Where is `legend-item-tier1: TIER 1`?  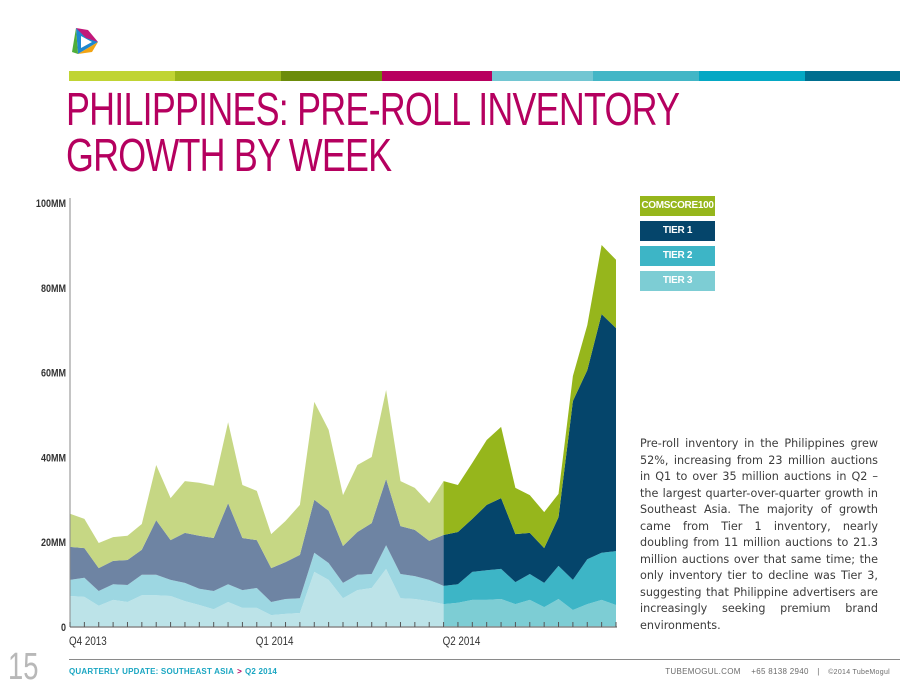 legend-item-tier1: TIER 1 is located at coordinates (677, 231).